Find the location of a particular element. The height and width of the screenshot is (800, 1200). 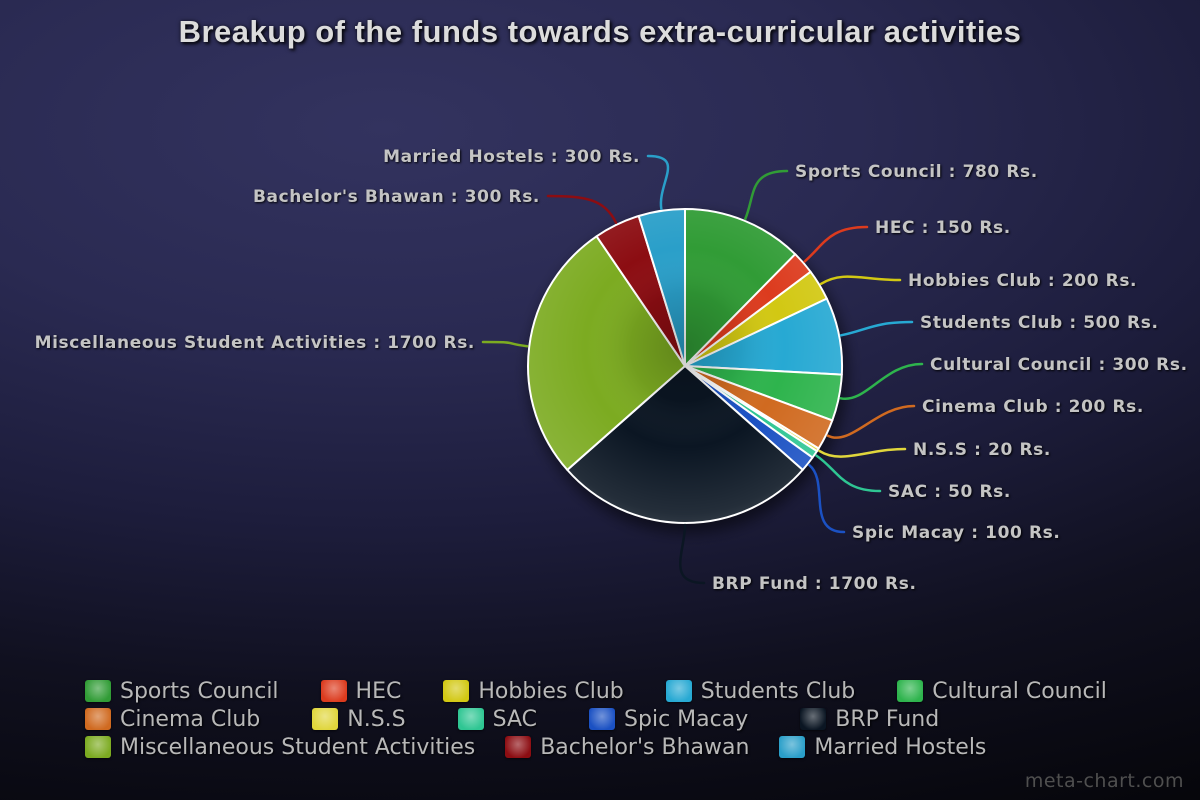

legend-item: HEC is located at coordinates (361, 691).